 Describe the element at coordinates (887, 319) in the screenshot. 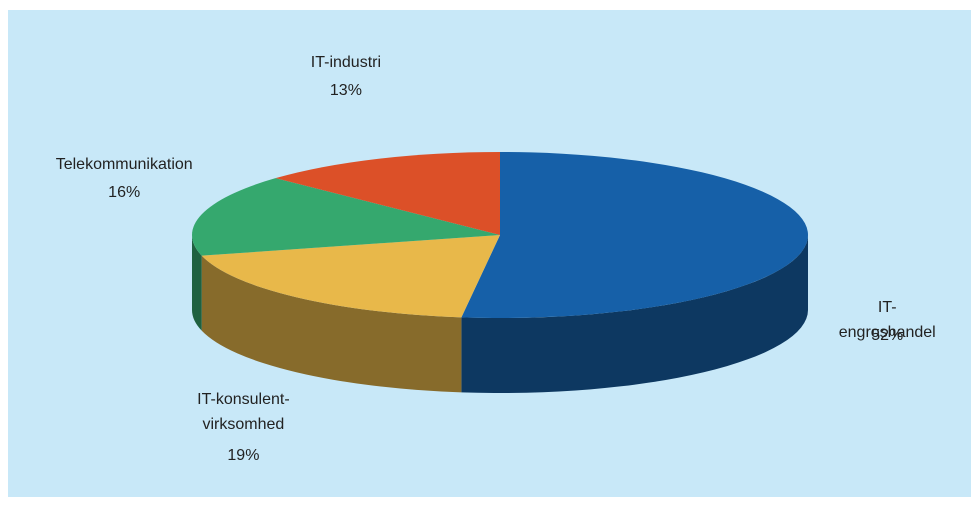

I see `slice-label: IT-engroshandel` at that location.